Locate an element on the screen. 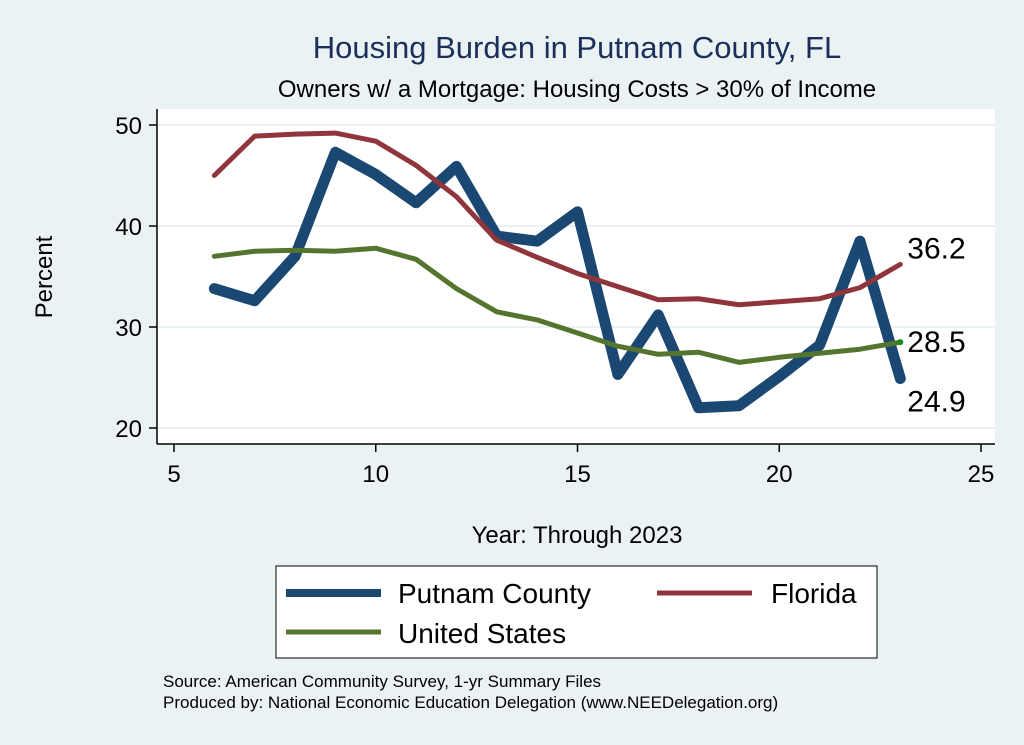 This screenshot has height=745, width=1024. legend: Putnam County Florida United States is located at coordinates (576, 612).